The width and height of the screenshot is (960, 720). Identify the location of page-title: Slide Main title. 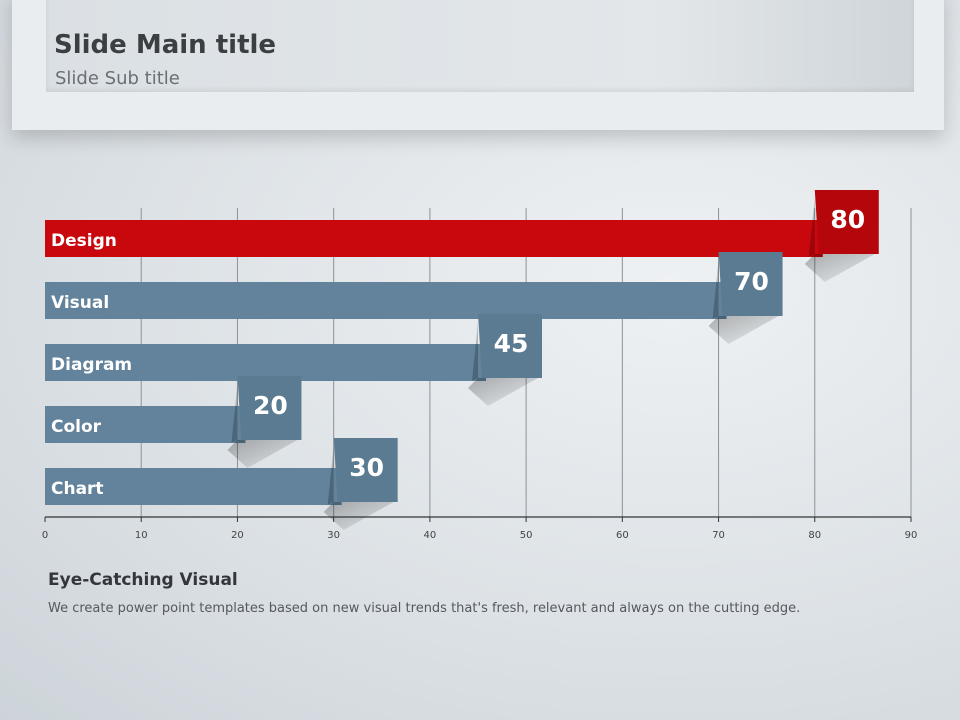
(165, 45).